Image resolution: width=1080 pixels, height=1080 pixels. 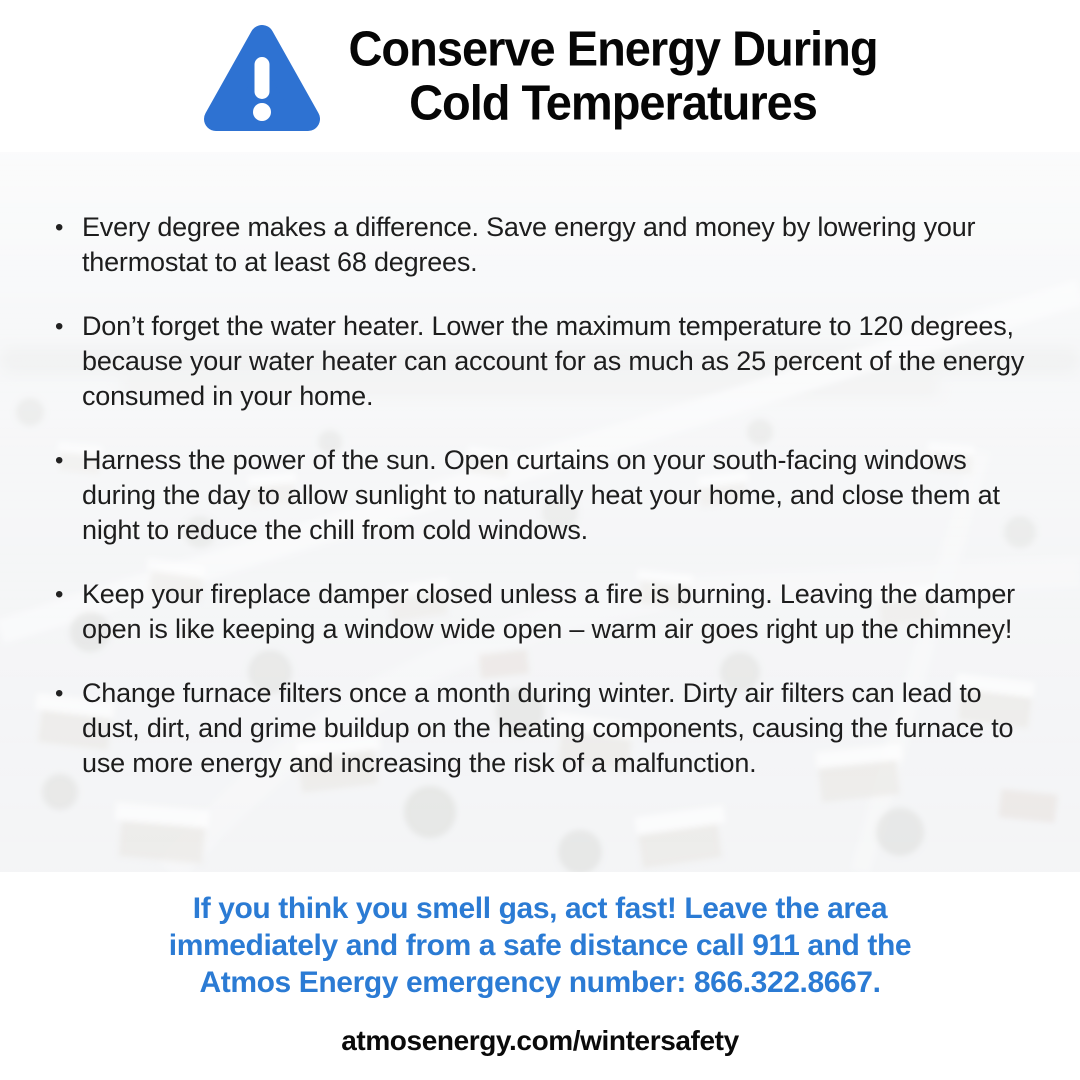 I want to click on header: Conserve Energy During Cold Temperatures, so click(x=540, y=76).